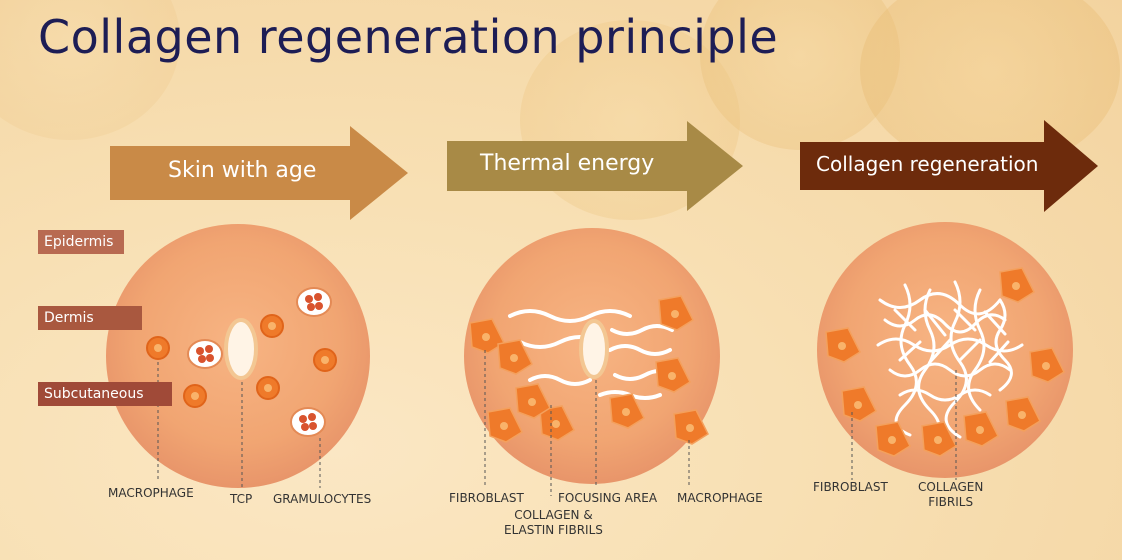 This screenshot has width=1122, height=560. What do you see at coordinates (322, 499) in the screenshot?
I see `label-granulocytes: GRAMULOCYTES` at bounding box center [322, 499].